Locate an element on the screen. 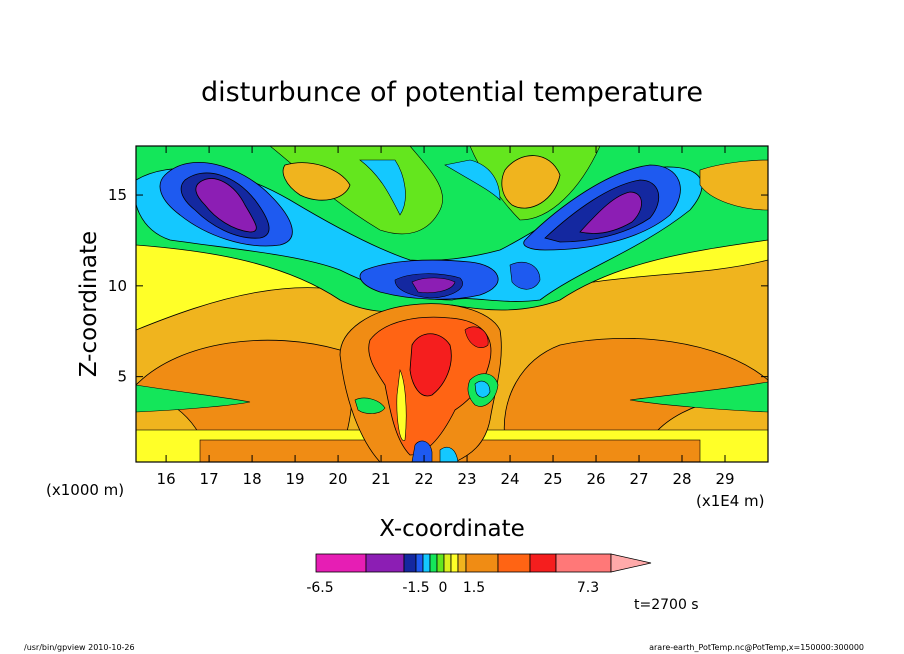 This screenshot has width=904, height=654. colorbar-label: -6.5 is located at coordinates (319, 588).